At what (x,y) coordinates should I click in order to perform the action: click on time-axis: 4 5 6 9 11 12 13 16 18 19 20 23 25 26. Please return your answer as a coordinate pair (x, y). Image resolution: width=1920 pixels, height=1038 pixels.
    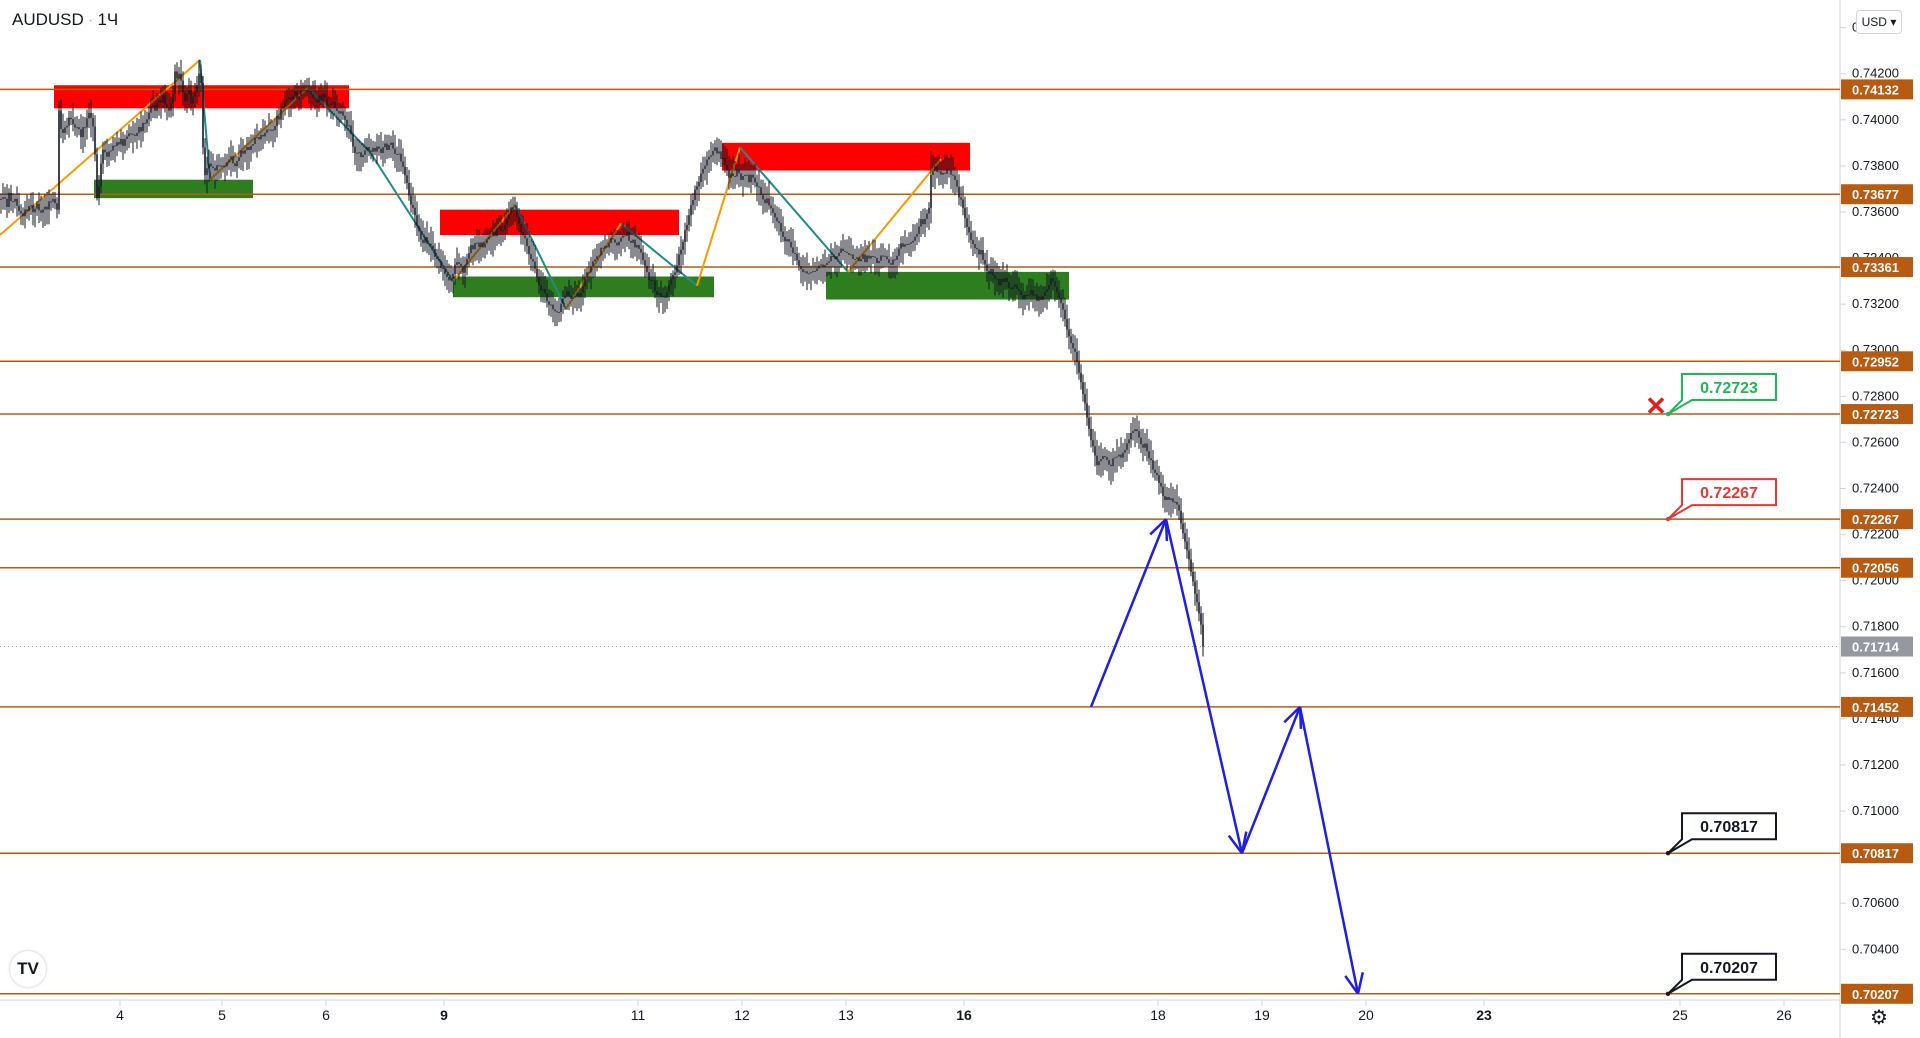
    Looking at the image, I should click on (954, 1011).